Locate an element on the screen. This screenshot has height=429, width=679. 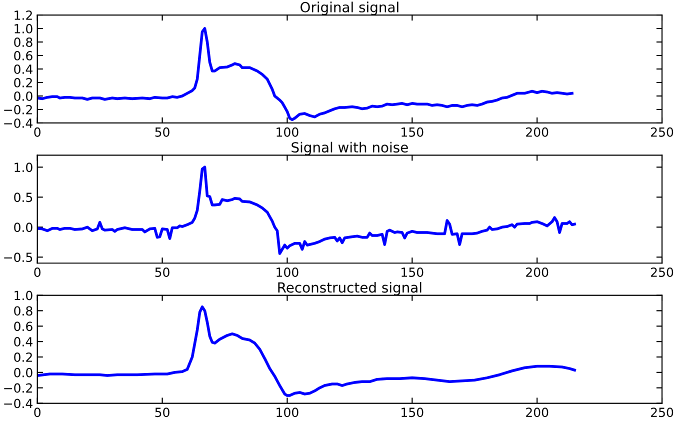
chart-title: Signal with noise is located at coordinates (350, 149).